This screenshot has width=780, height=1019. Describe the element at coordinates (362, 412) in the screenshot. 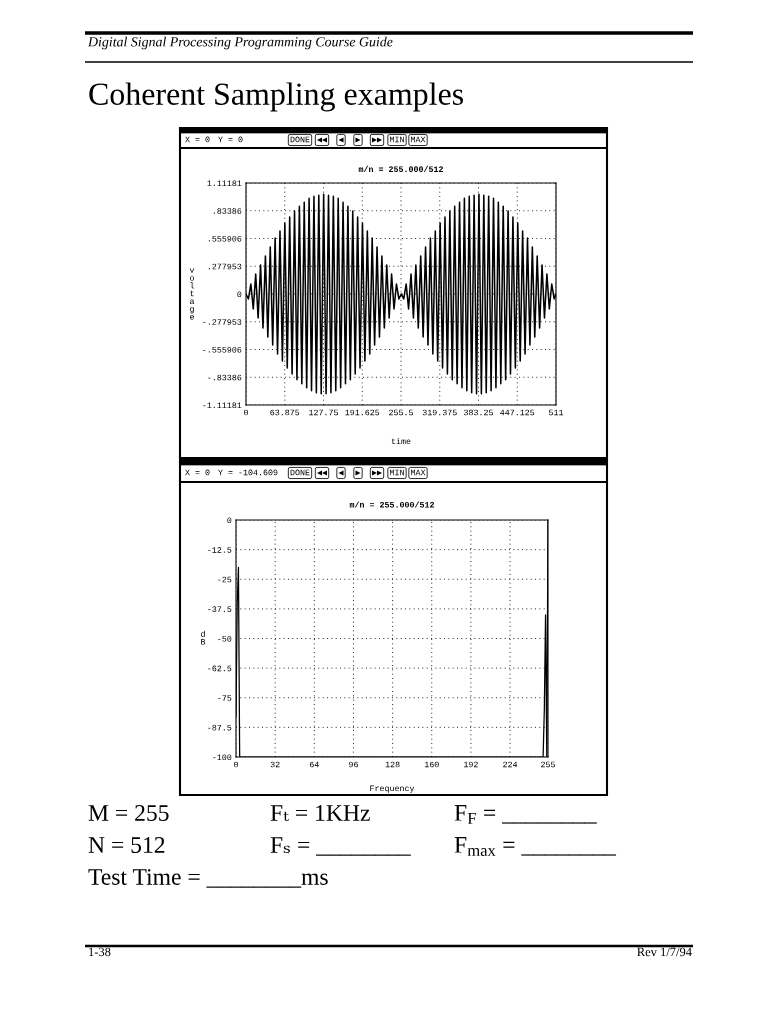

I see `x-tick-label: 191.625` at that location.